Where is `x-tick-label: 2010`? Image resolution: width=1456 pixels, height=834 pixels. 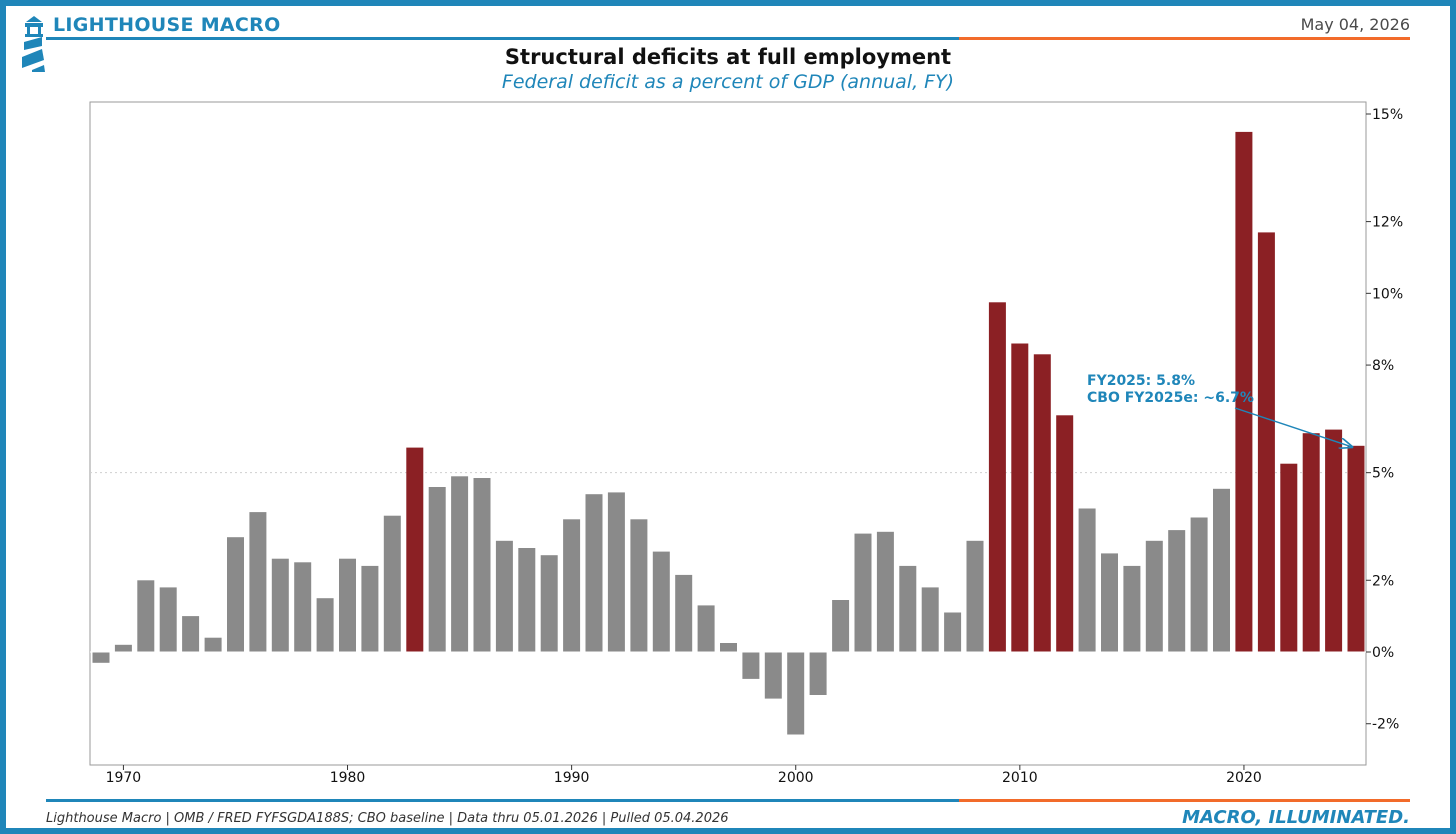 x-tick-label: 2010 is located at coordinates (1020, 778).